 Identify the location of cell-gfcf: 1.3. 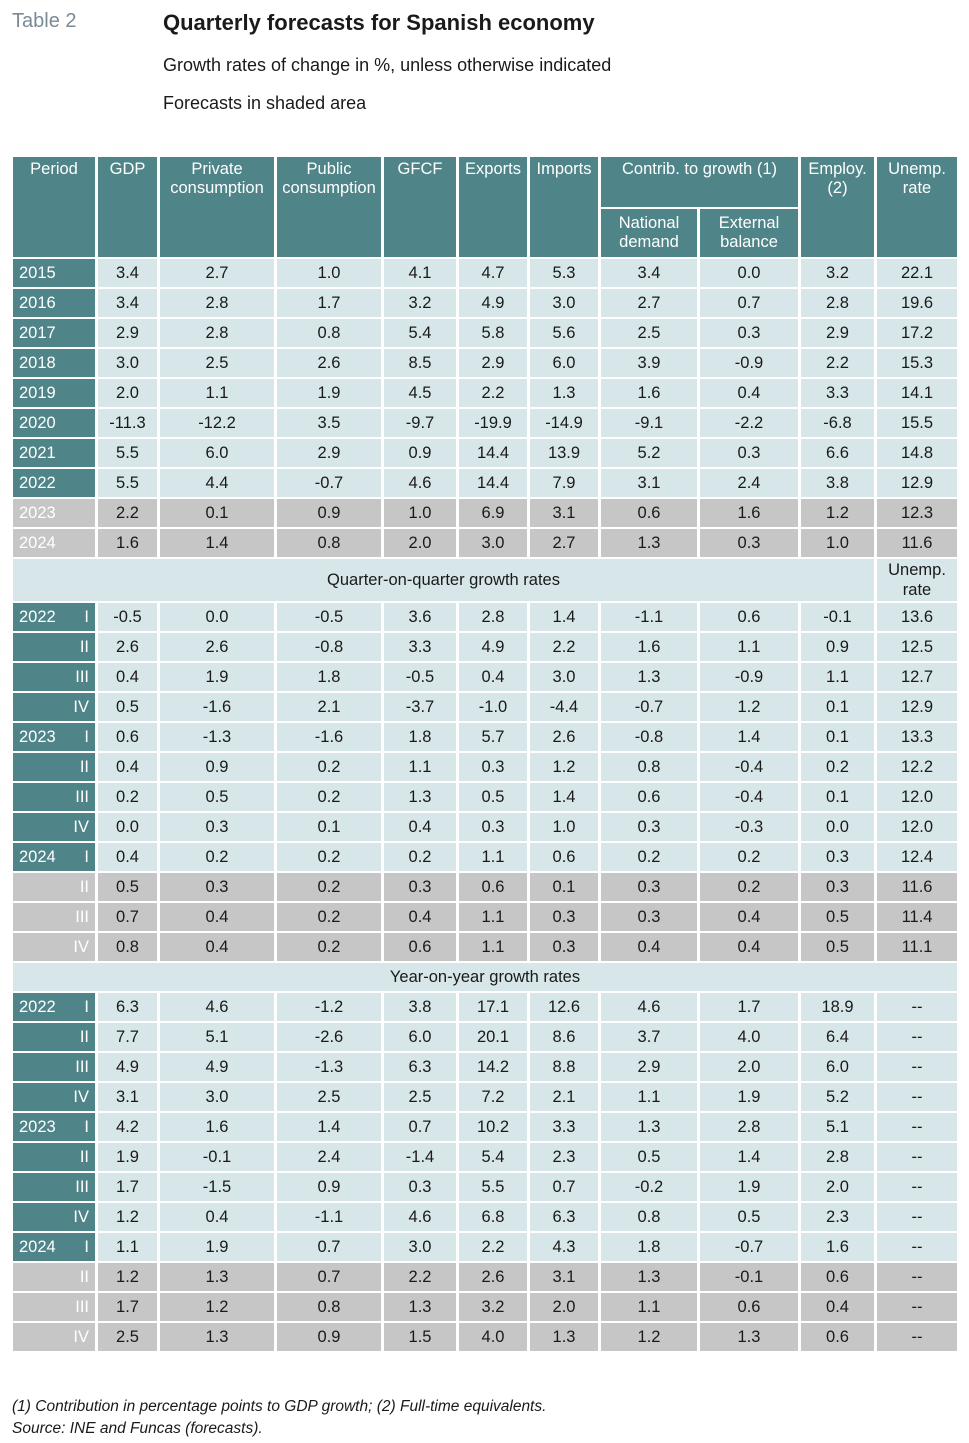
(420, 1307).